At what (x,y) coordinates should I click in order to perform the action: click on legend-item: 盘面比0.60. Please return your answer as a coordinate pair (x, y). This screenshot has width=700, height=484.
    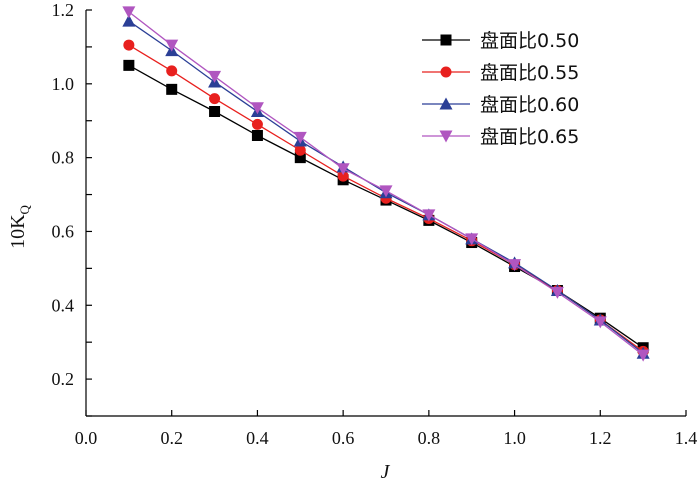
    Looking at the image, I should click on (500, 105).